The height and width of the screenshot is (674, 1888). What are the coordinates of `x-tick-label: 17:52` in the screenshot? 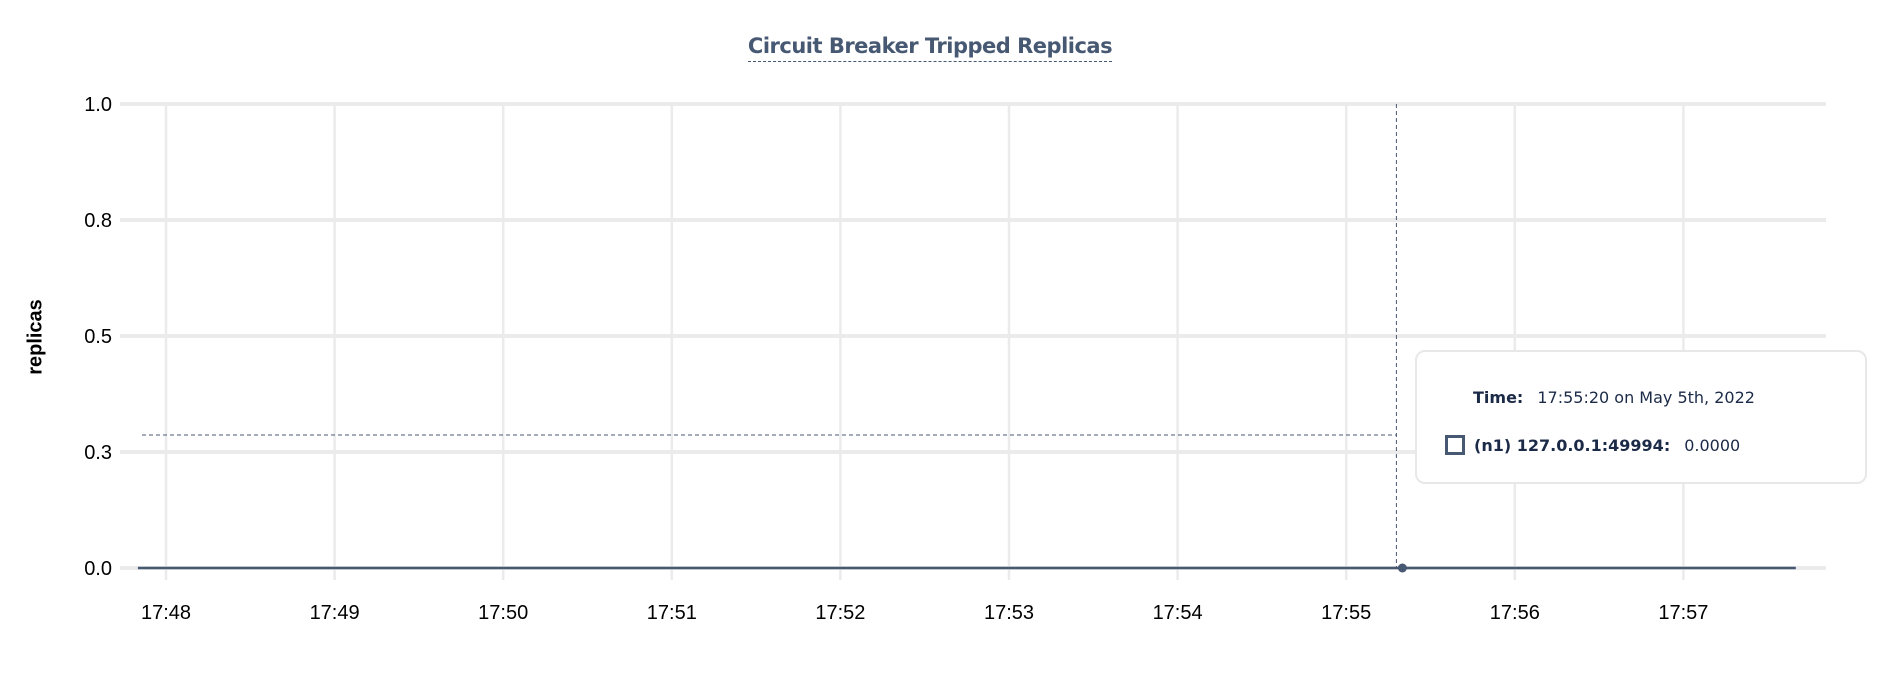 It's located at (840, 613).